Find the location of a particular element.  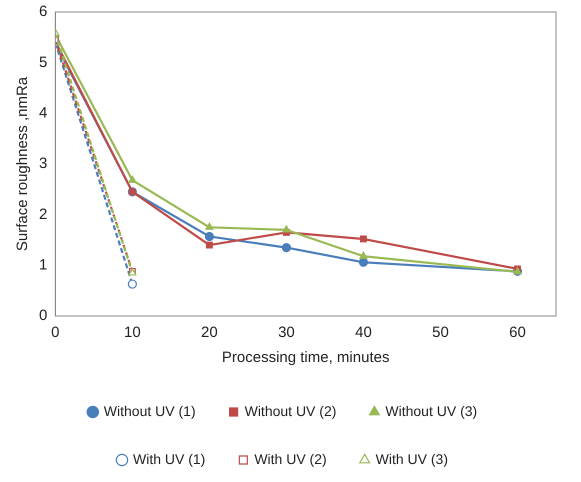

legend-label: With UV (3) is located at coordinates (412, 458).